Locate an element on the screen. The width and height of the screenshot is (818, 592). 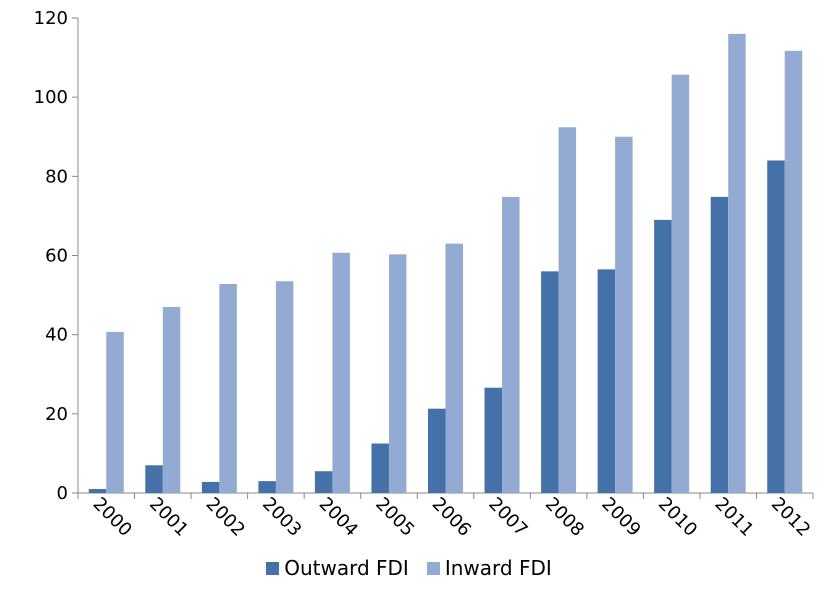
y-tick-label: 80 is located at coordinates (56, 176).